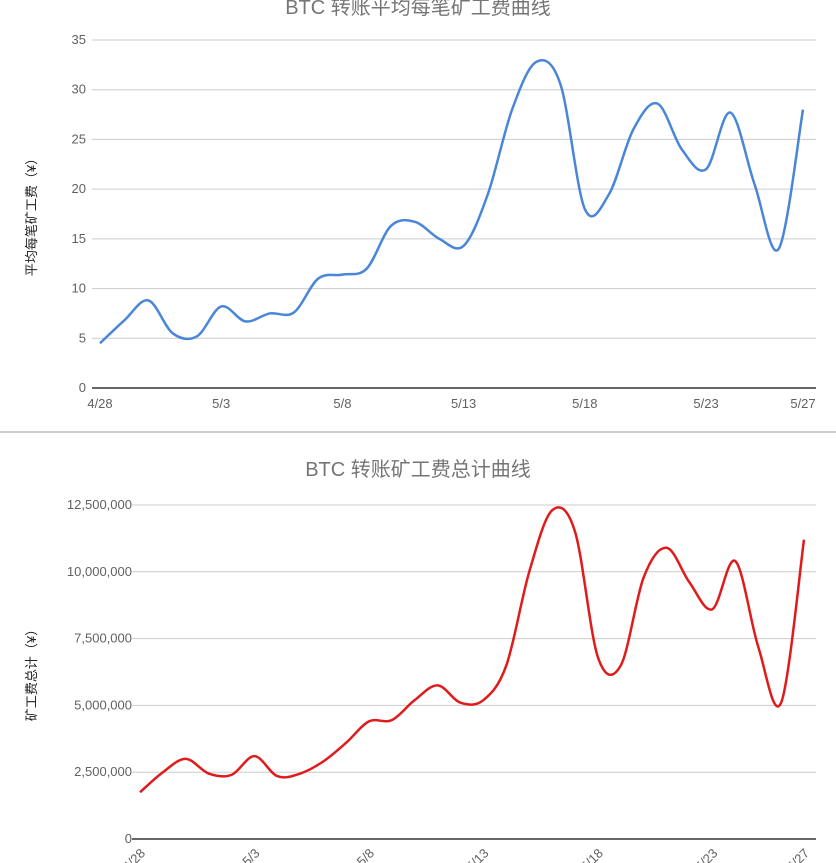 This screenshot has height=863, width=836. Describe the element at coordinates (99, 571) in the screenshot. I see `y-tick-label: 10,000,000` at that location.